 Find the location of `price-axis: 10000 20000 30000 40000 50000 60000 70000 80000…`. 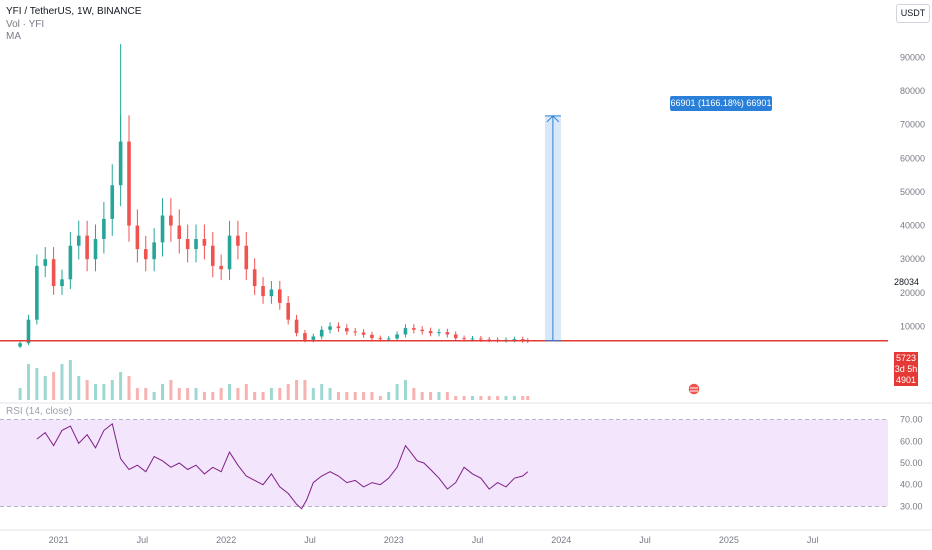

price-axis: 10000 20000 30000 40000 50000 60000 70000 80000… is located at coordinates (912, 192).